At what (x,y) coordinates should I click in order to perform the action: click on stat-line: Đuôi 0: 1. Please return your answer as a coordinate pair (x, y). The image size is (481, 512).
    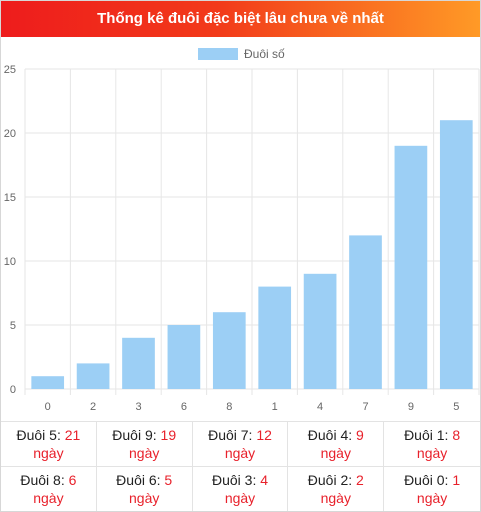
    Looking at the image, I should click on (432, 480).